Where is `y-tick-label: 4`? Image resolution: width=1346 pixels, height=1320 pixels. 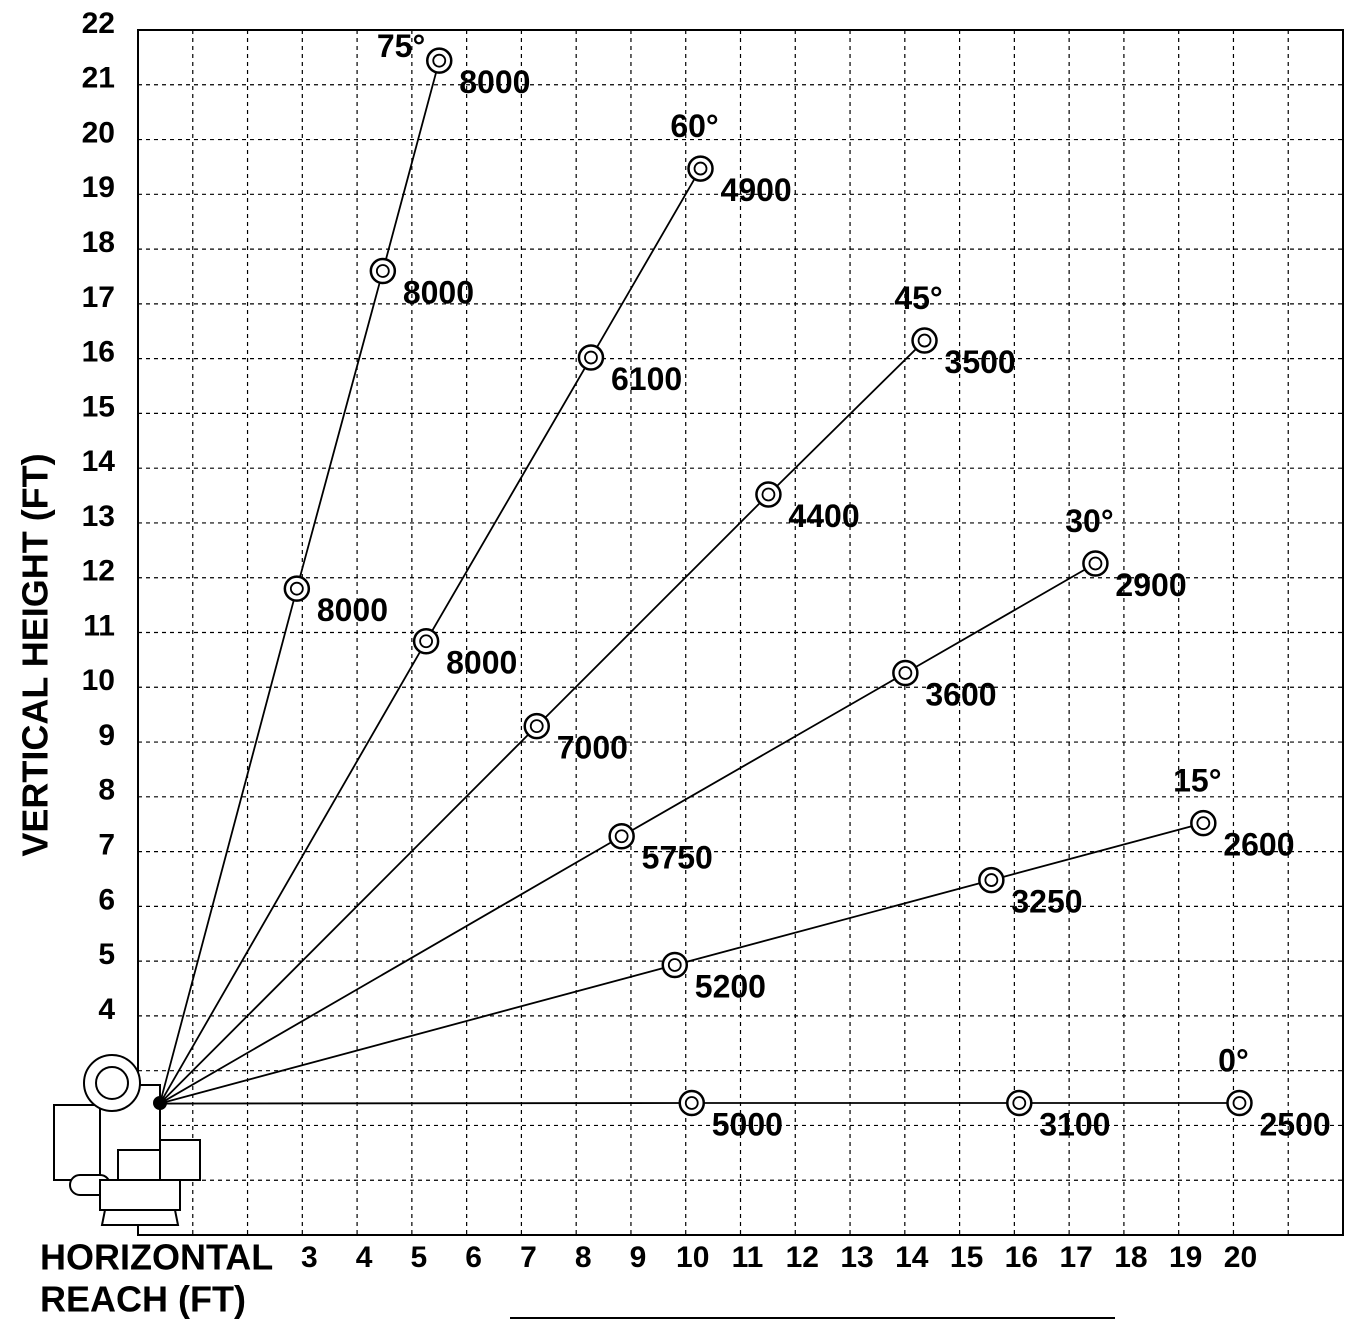 y-tick-label: 4 is located at coordinates (106, 1009).